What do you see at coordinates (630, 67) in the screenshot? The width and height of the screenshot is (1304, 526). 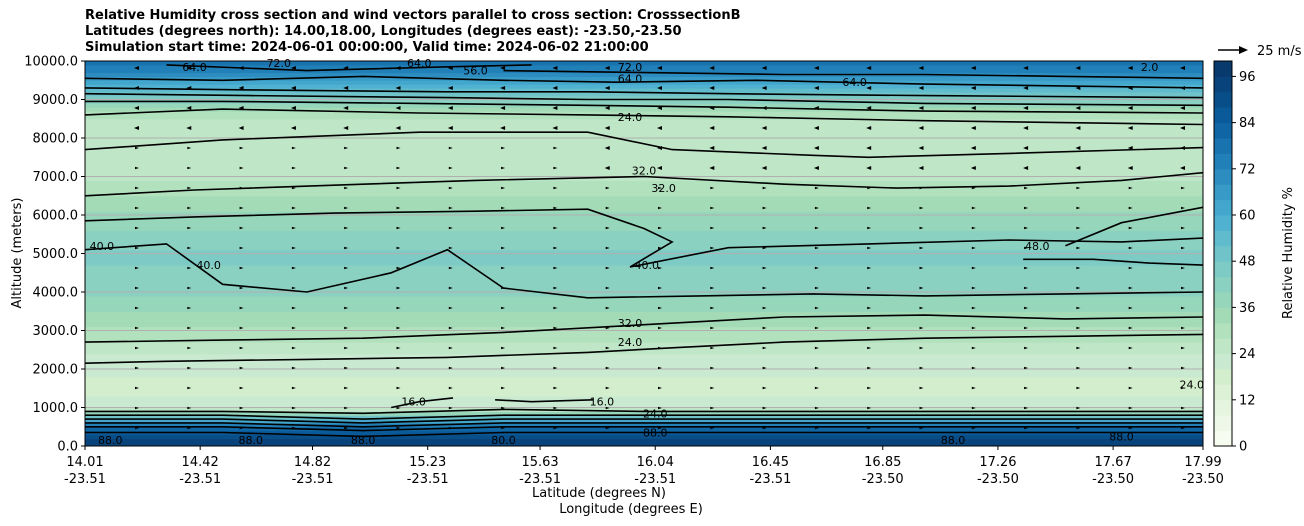 I see `contour-label: 72.0` at bounding box center [630, 67].